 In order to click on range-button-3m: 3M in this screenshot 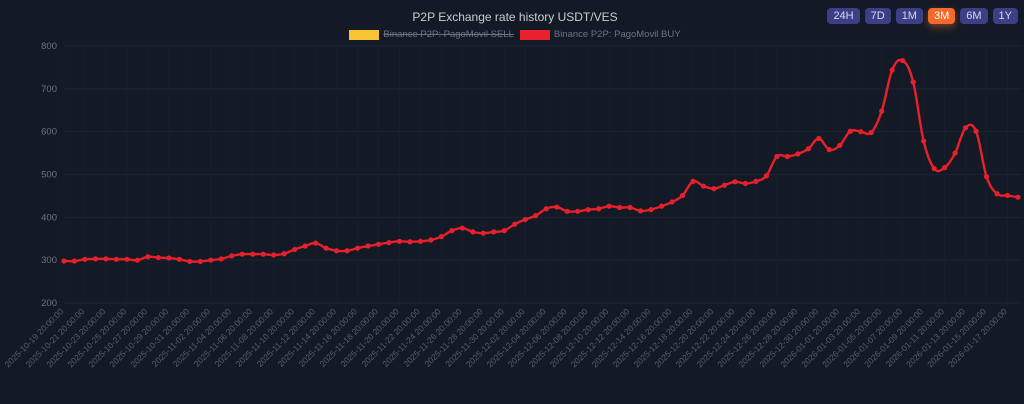, I will do `click(941, 16)`.